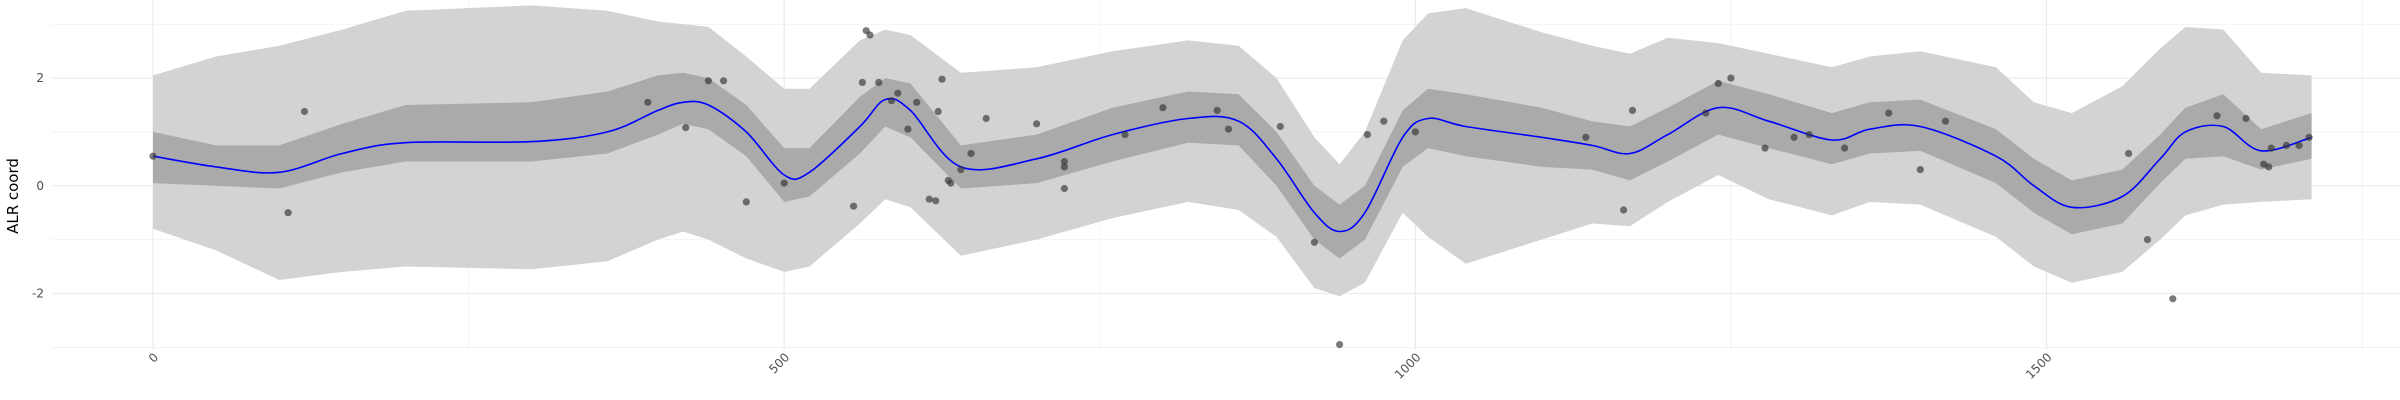  I want to click on x-tick-label: 1000, so click(1407, 365).